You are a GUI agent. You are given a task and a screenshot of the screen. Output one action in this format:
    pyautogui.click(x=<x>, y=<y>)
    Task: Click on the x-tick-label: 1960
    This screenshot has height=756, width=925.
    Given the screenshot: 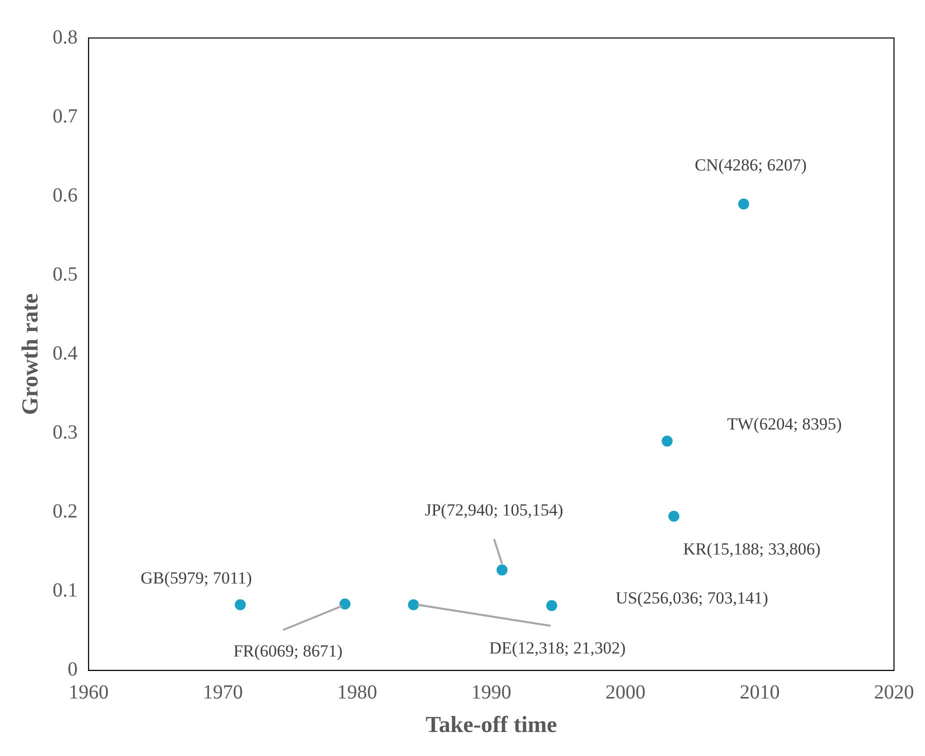 What is the action you would take?
    pyautogui.click(x=88, y=693)
    